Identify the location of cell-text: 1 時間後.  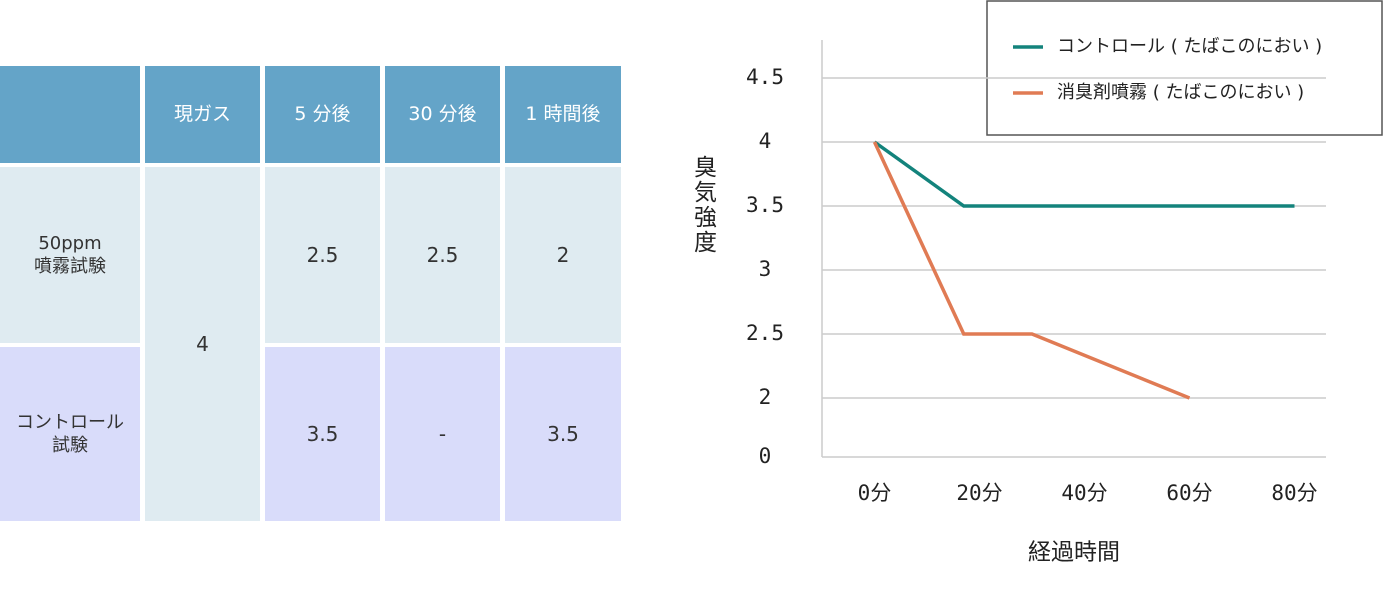
(563, 114).